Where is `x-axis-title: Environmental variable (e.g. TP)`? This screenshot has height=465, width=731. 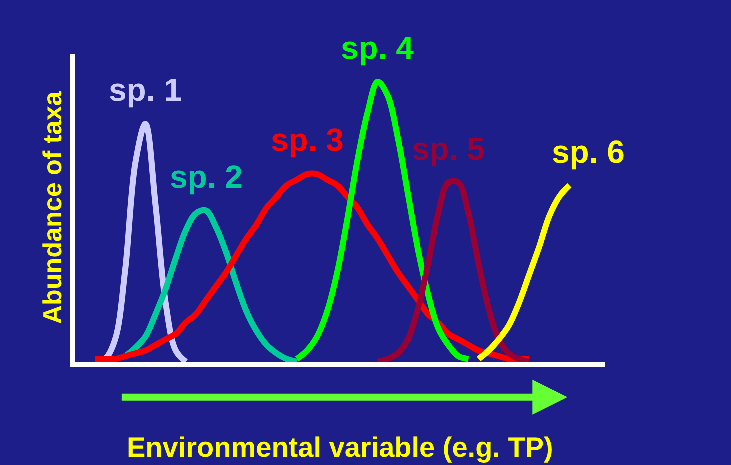 x-axis-title: Environmental variable (e.g. TP) is located at coordinates (340, 447).